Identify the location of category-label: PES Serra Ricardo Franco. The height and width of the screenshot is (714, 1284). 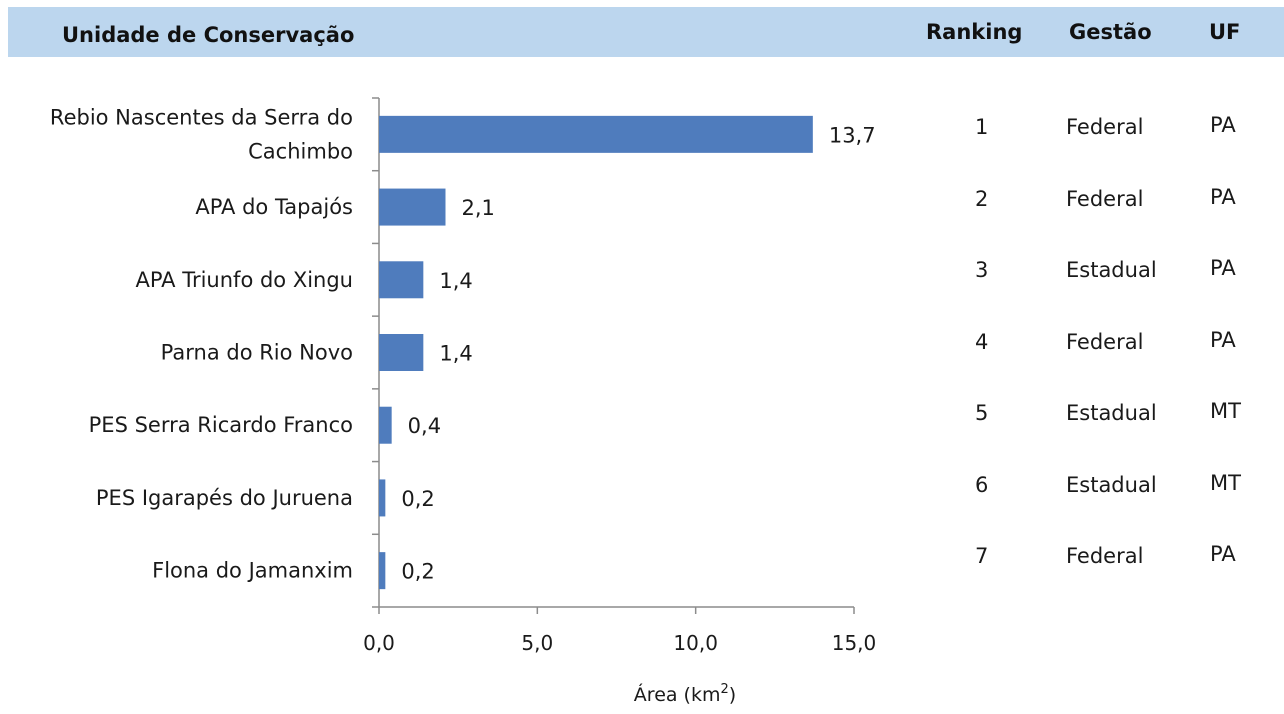
(221, 425).